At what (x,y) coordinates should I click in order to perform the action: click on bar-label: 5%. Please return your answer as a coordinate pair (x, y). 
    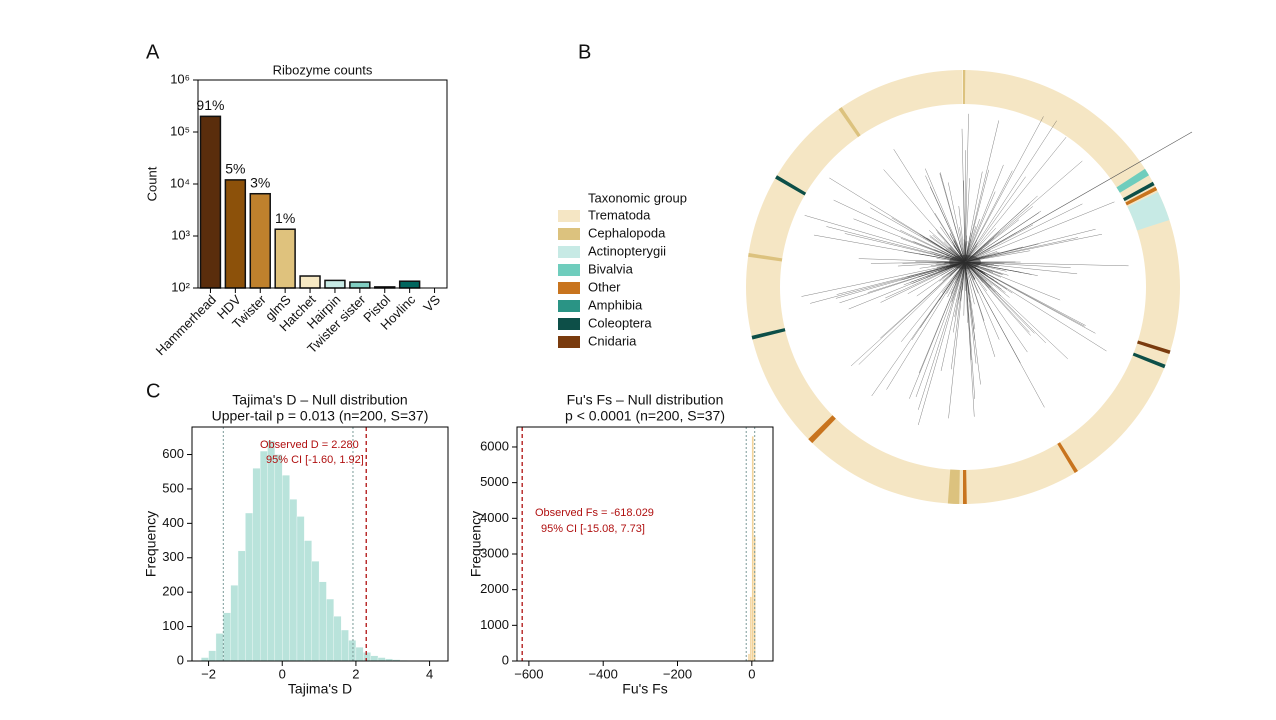
    Looking at the image, I should click on (235, 169).